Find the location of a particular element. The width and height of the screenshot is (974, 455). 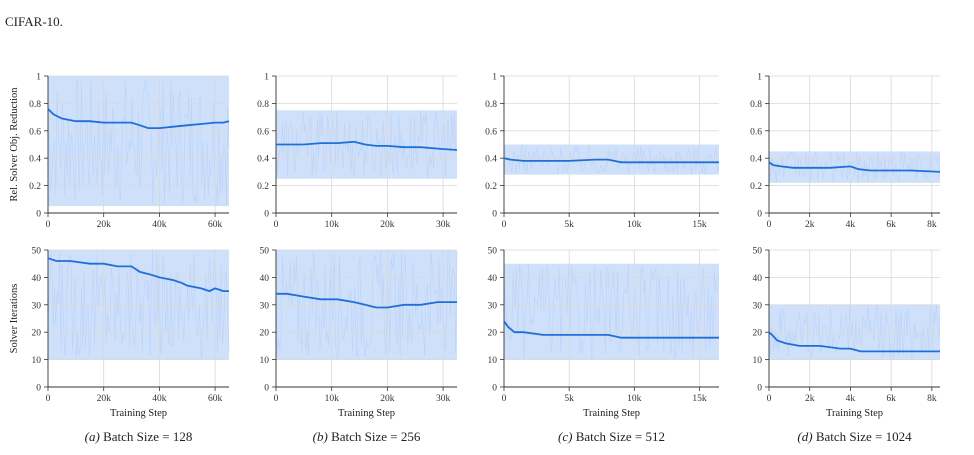

x-tick-label: 6k is located at coordinates (891, 399).